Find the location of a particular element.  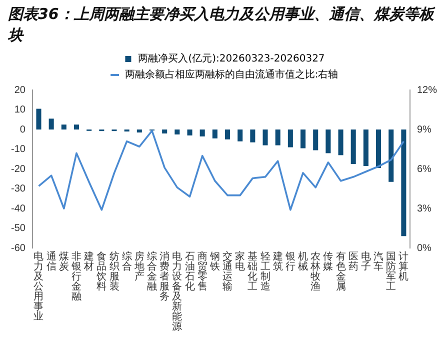

legend-label: 两融余额占相应两融标的自由流通市值之比:右轴 is located at coordinates (231, 74).